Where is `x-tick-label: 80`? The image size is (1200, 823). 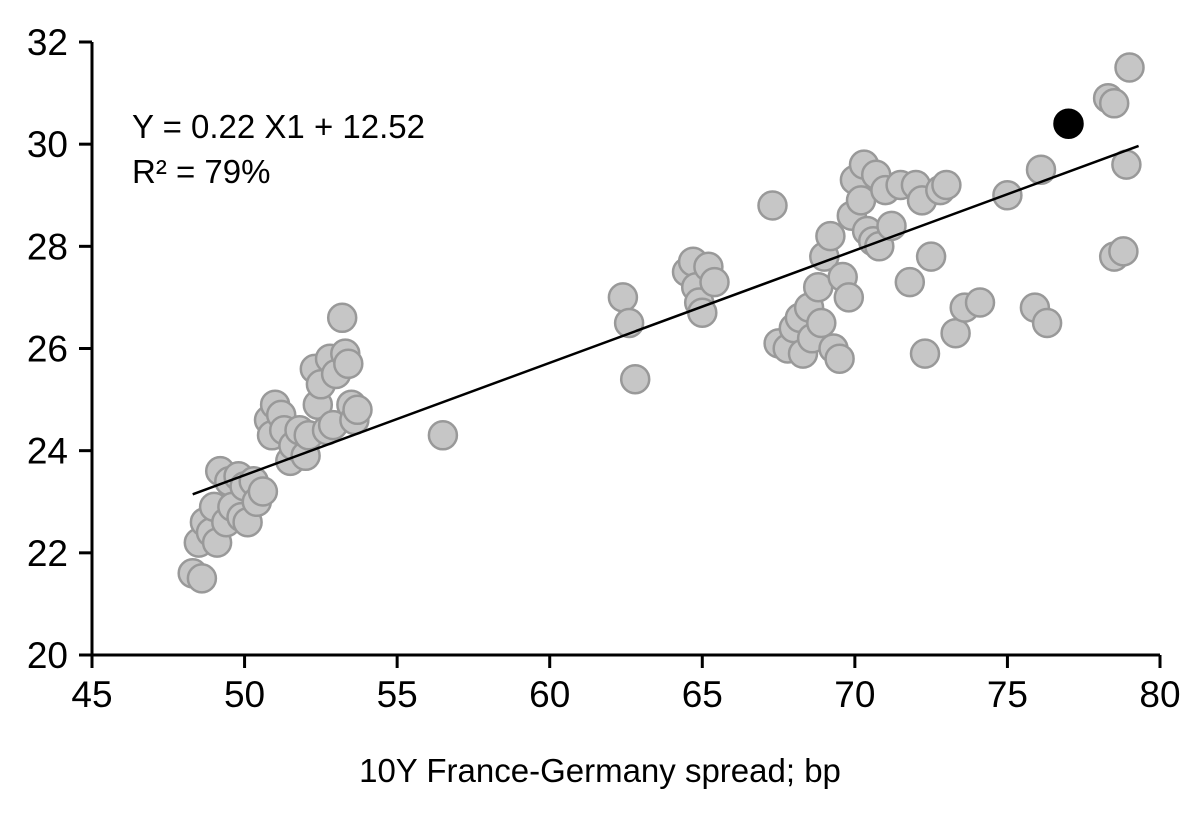
x-tick-label: 80 is located at coordinates (1159, 694).